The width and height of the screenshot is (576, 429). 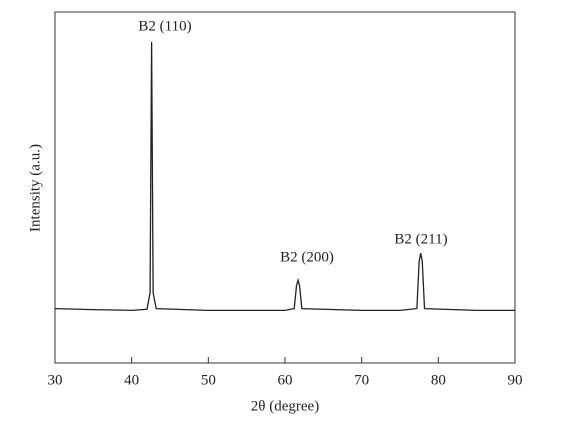 I want to click on x-tick-label: 50, so click(x=208, y=380).